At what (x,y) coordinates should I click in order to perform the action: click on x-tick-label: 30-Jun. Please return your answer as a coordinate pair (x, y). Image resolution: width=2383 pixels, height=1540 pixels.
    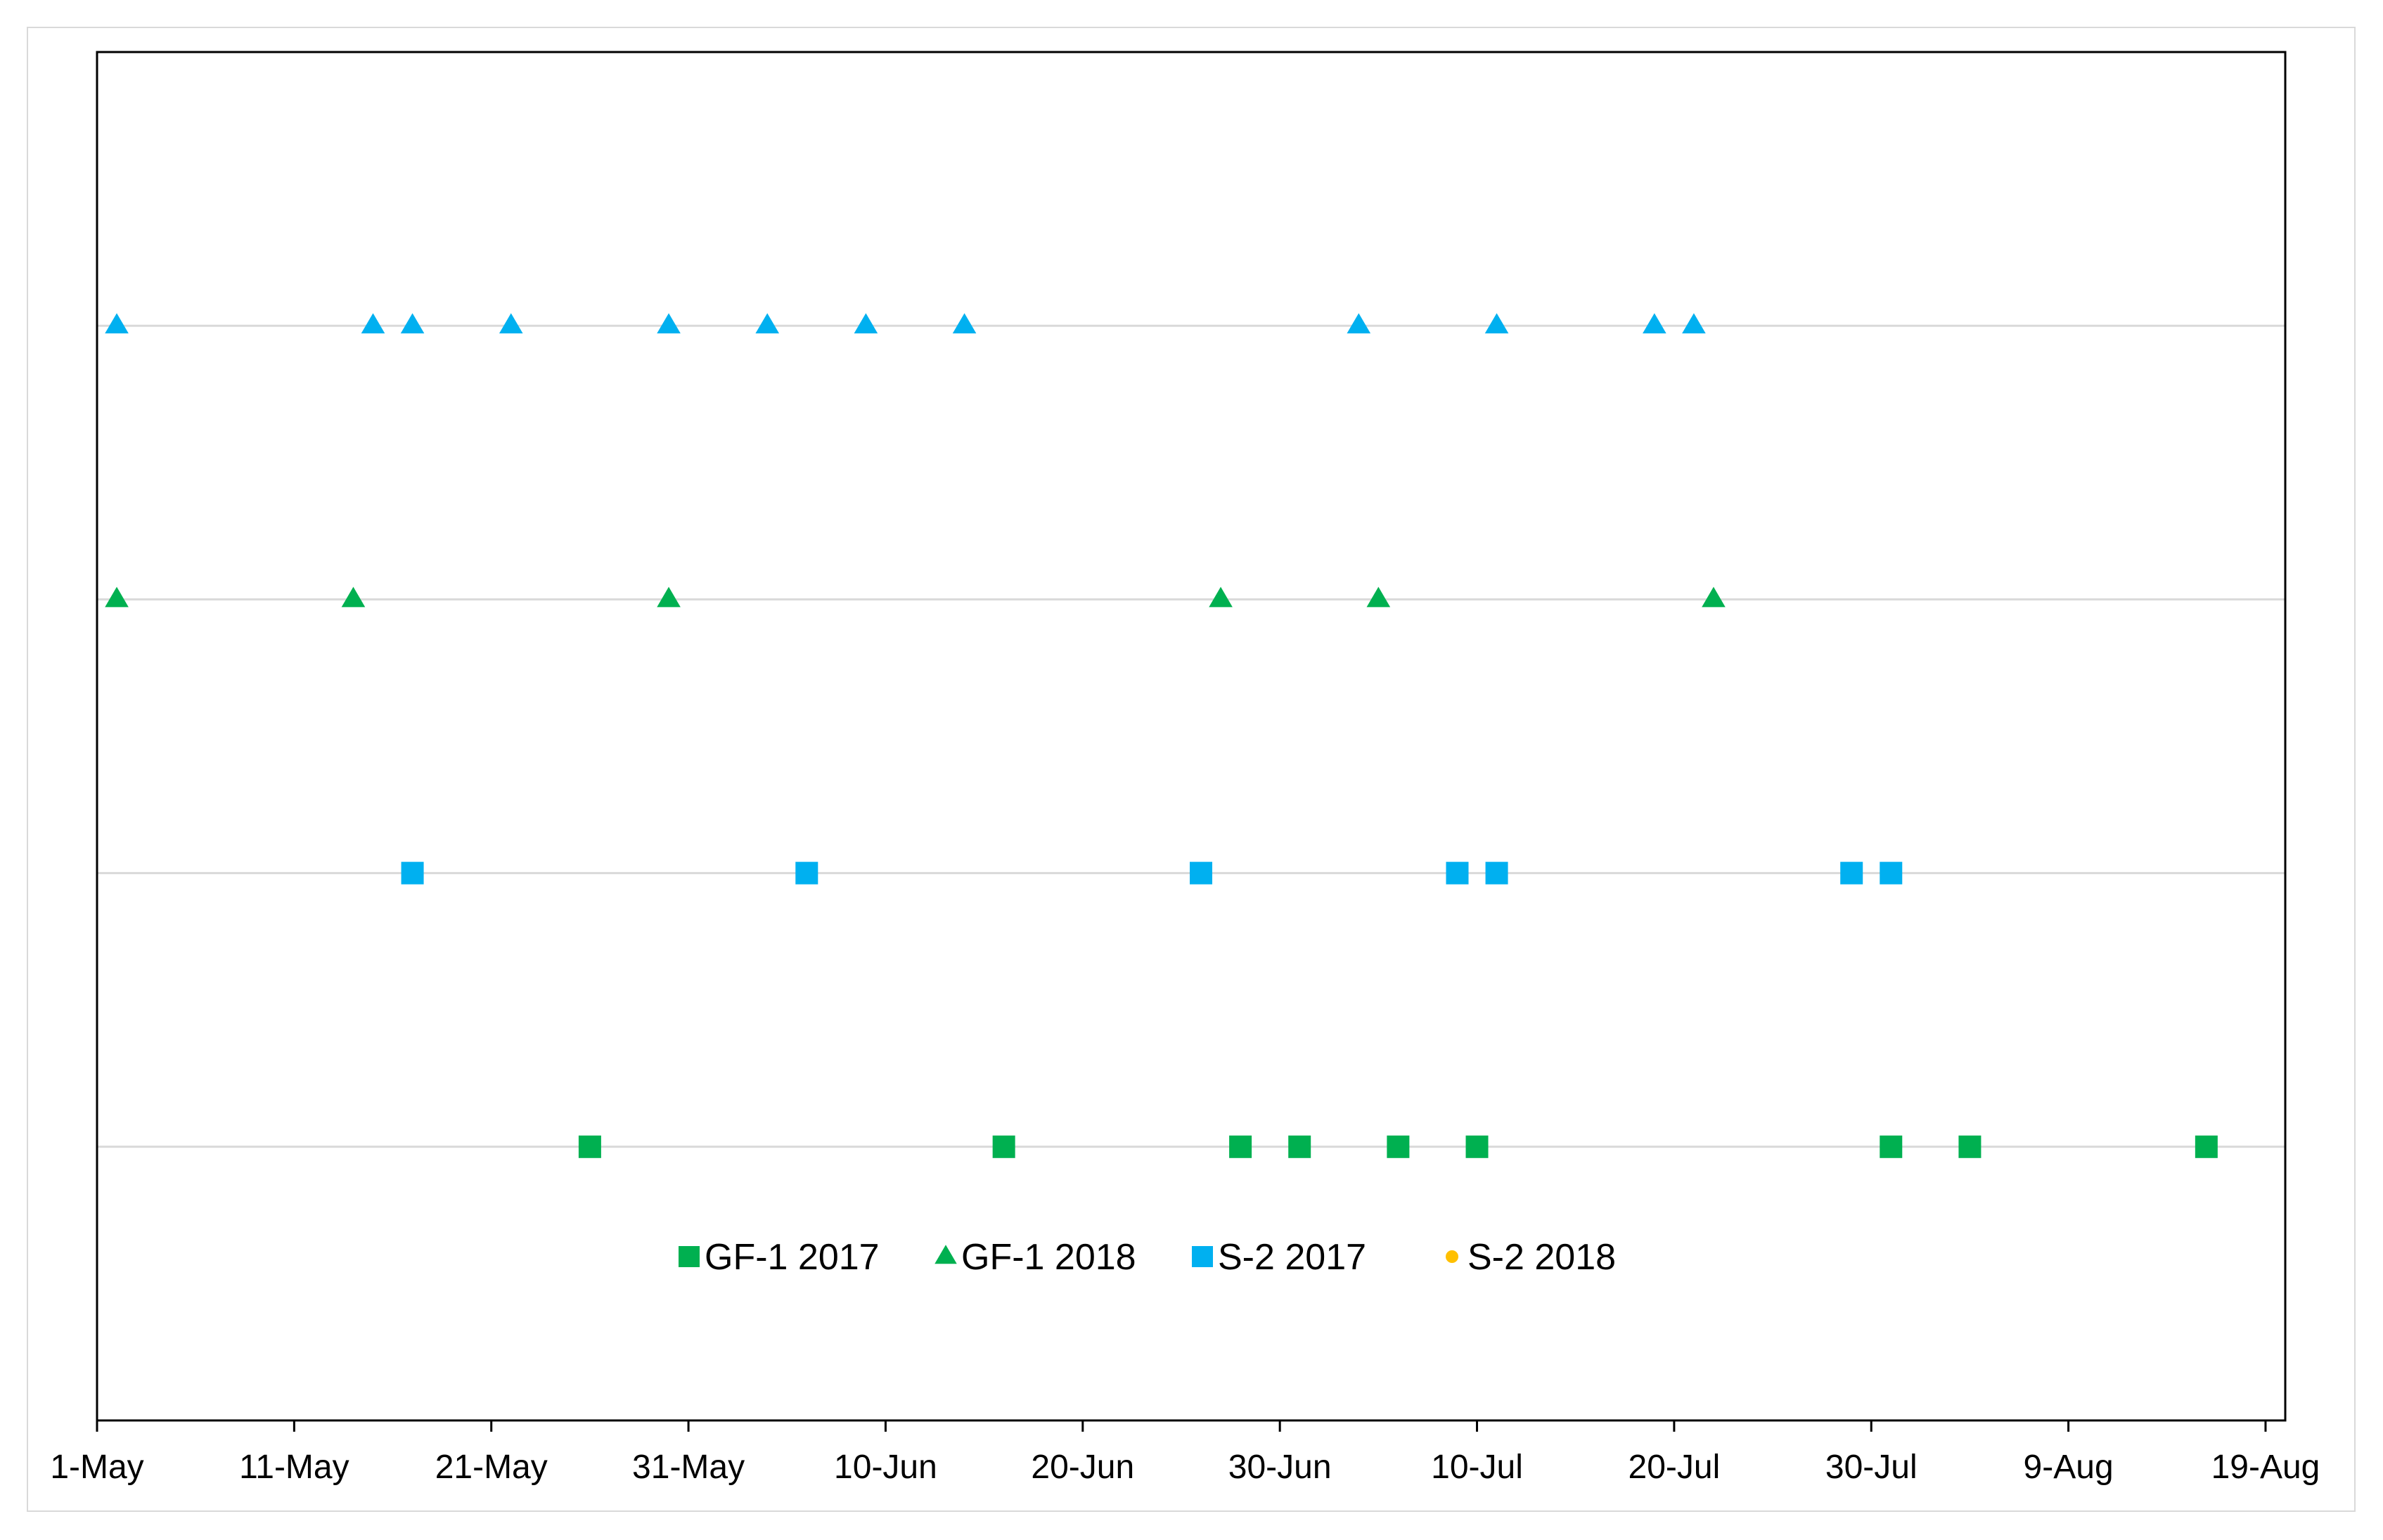
    Looking at the image, I should click on (1280, 1467).